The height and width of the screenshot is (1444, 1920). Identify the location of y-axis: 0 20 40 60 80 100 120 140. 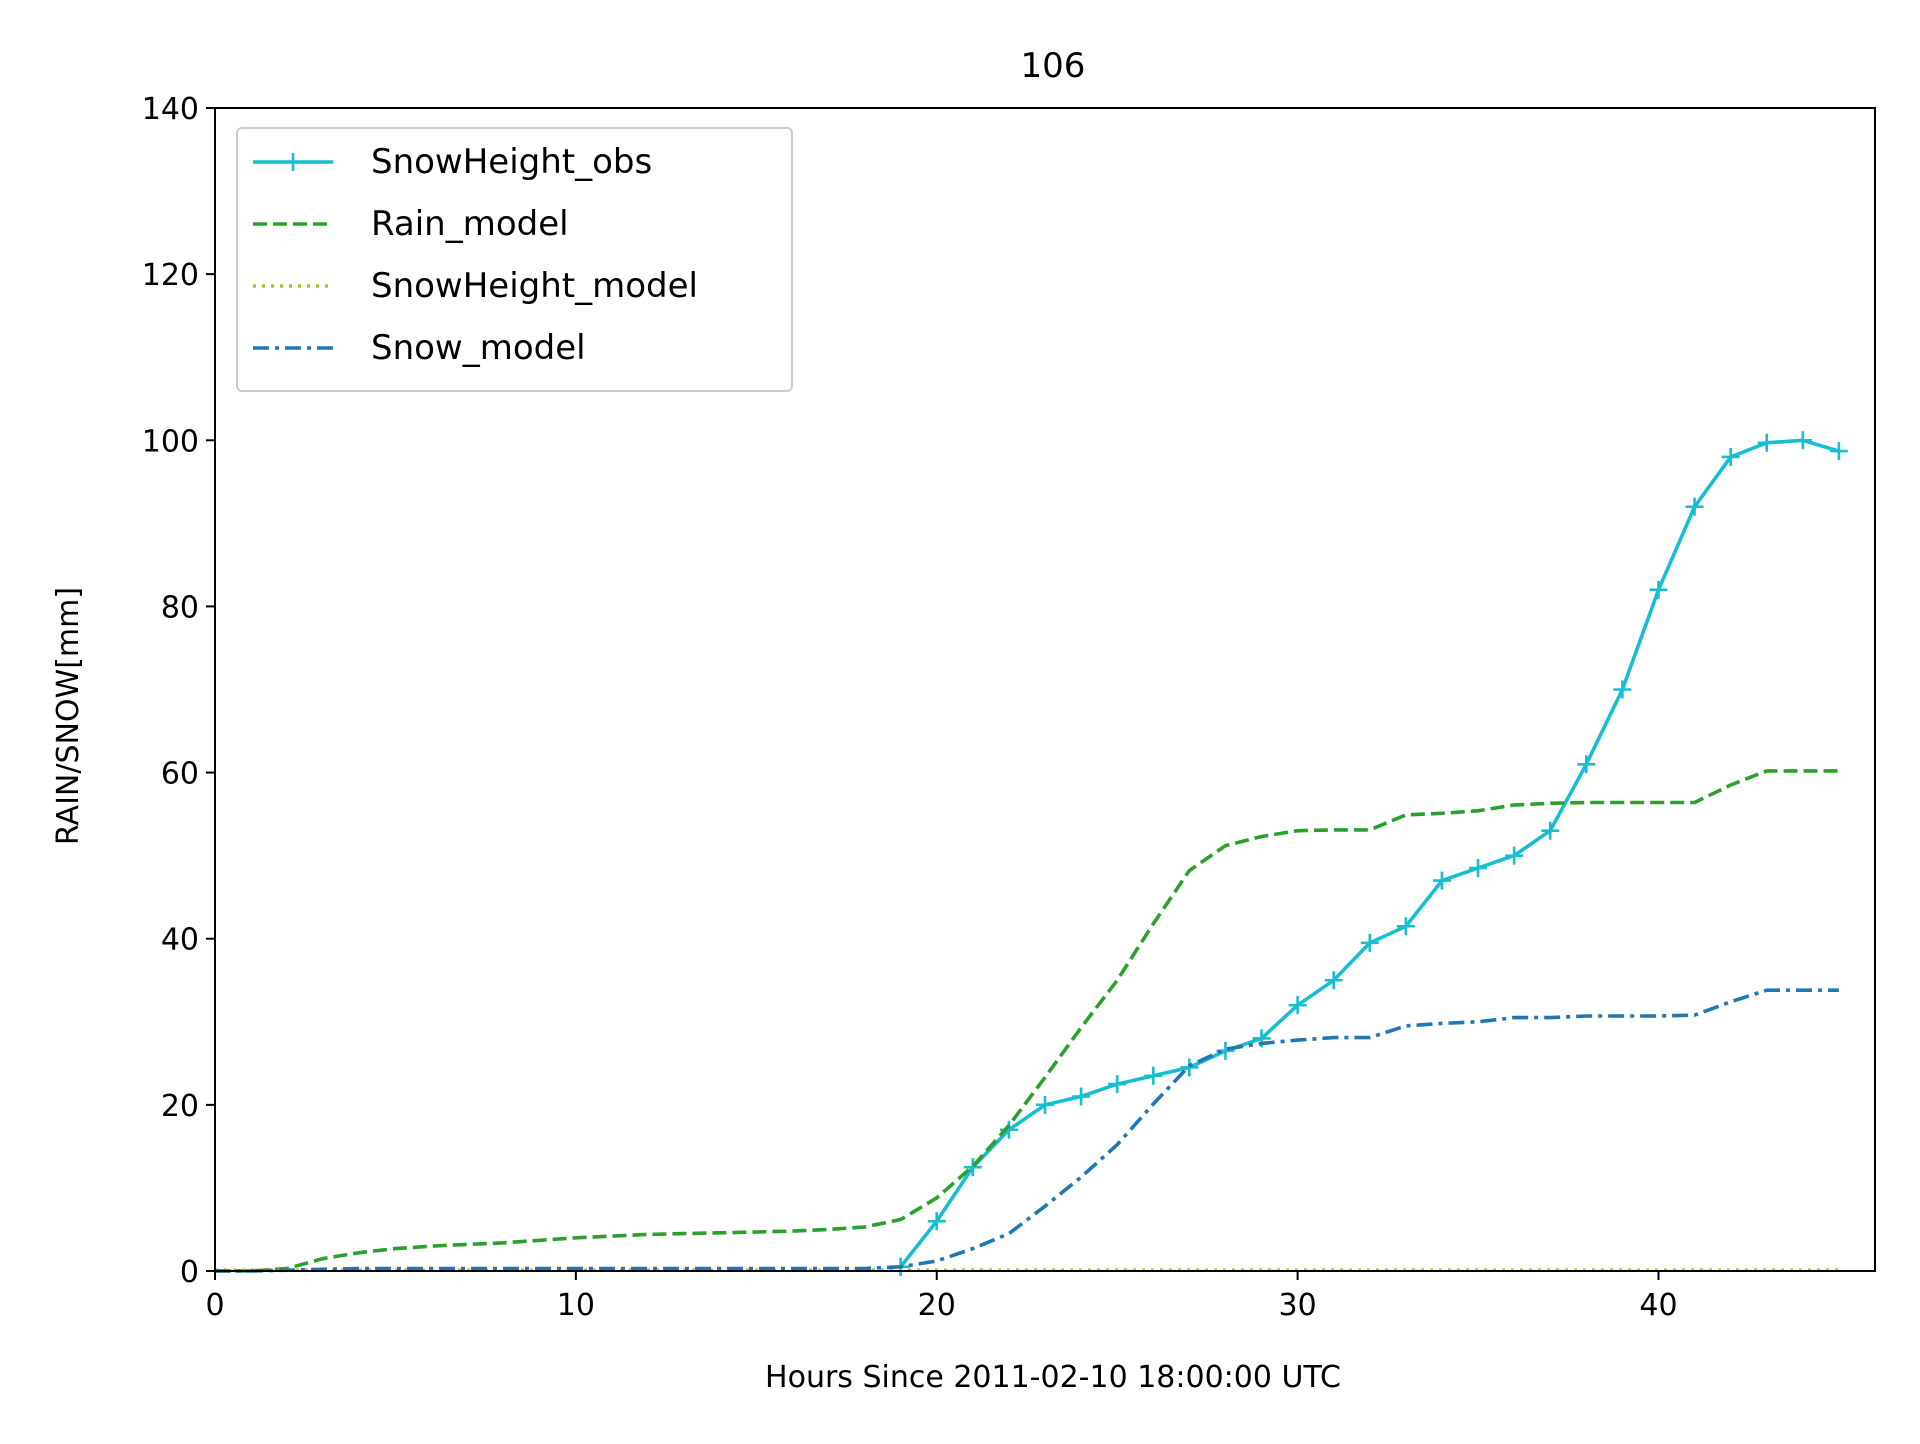
(178, 691).